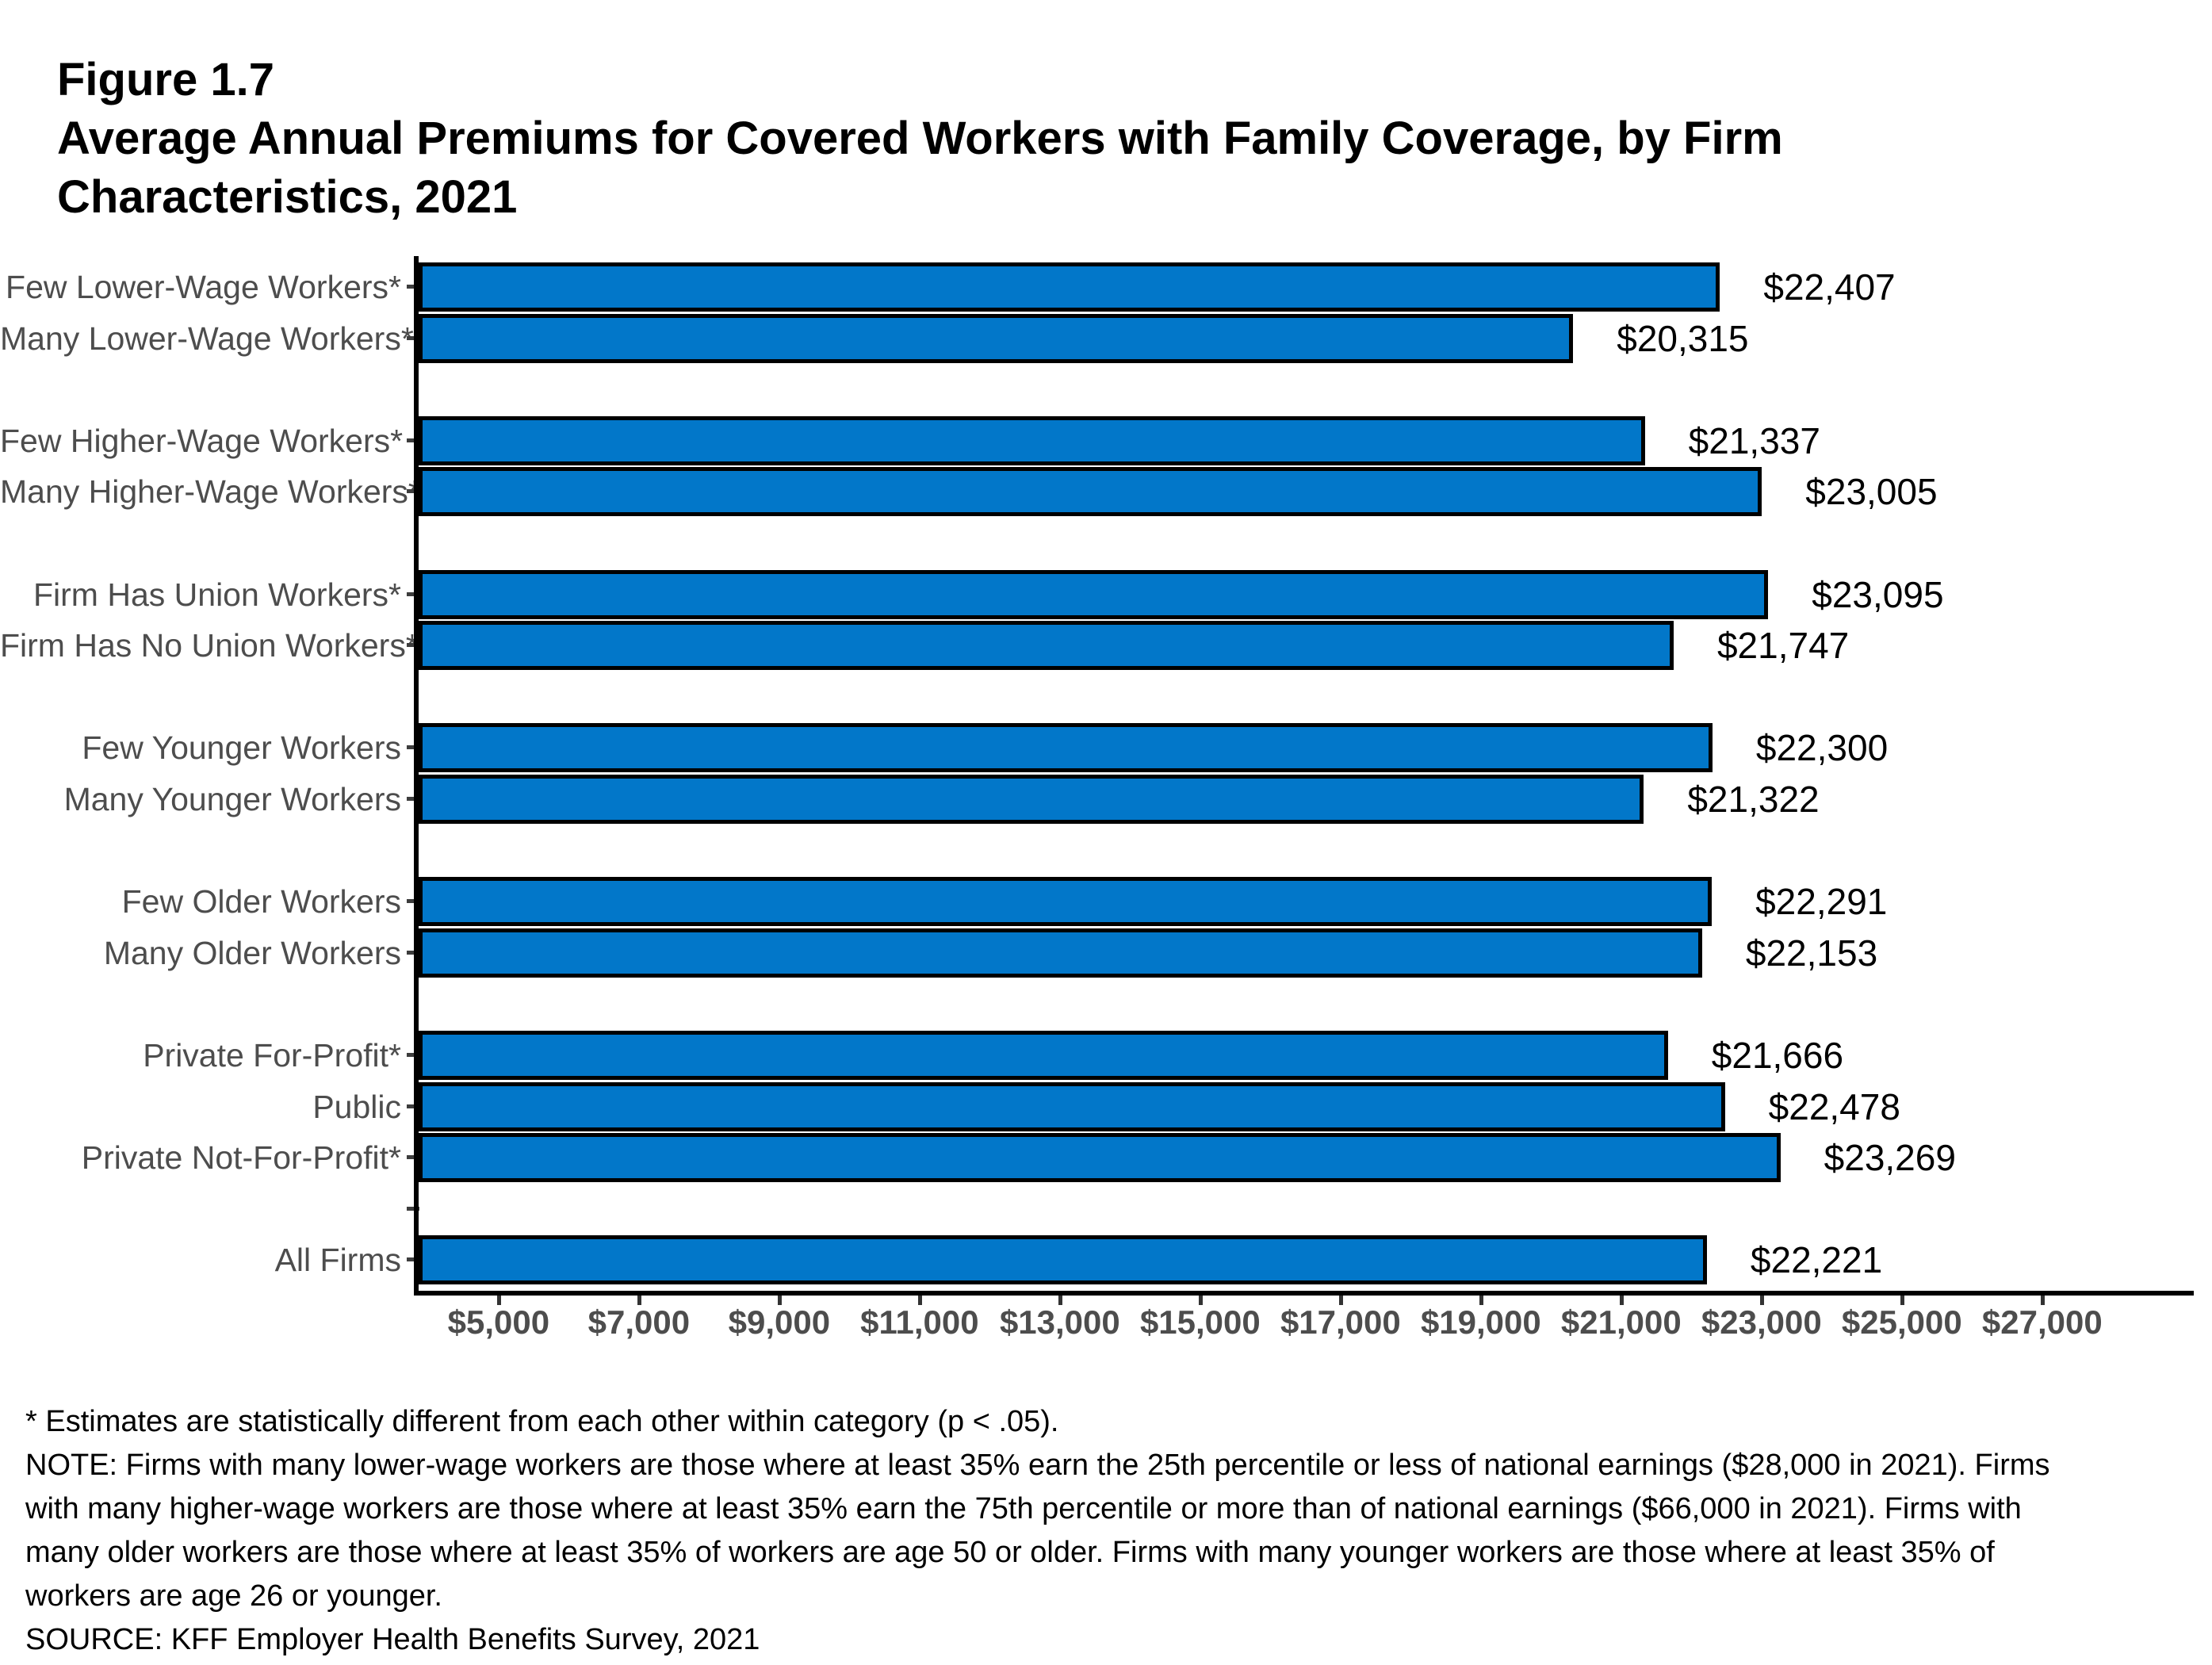 This screenshot has height=1665, width=2212. What do you see at coordinates (272, 1055) in the screenshot?
I see `category-label: Private For-Profit*` at bounding box center [272, 1055].